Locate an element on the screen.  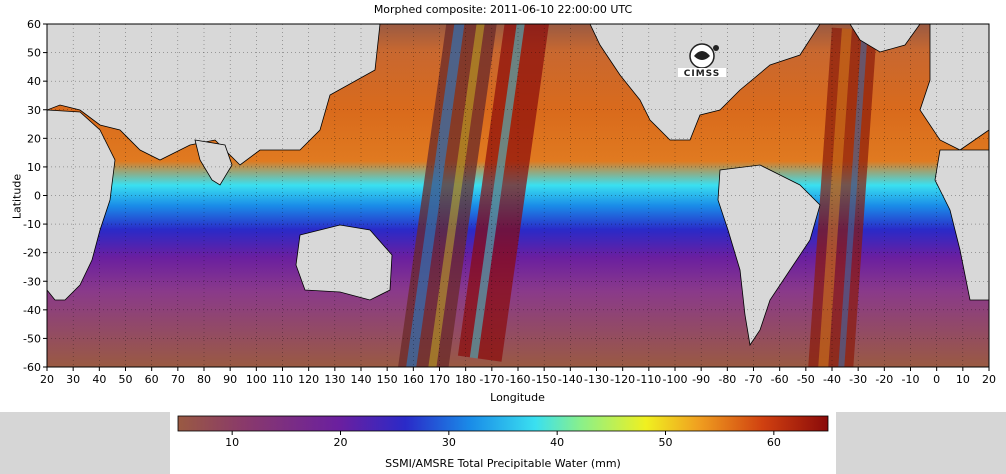
x-tick-label: -110 is located at coordinates (648, 379).